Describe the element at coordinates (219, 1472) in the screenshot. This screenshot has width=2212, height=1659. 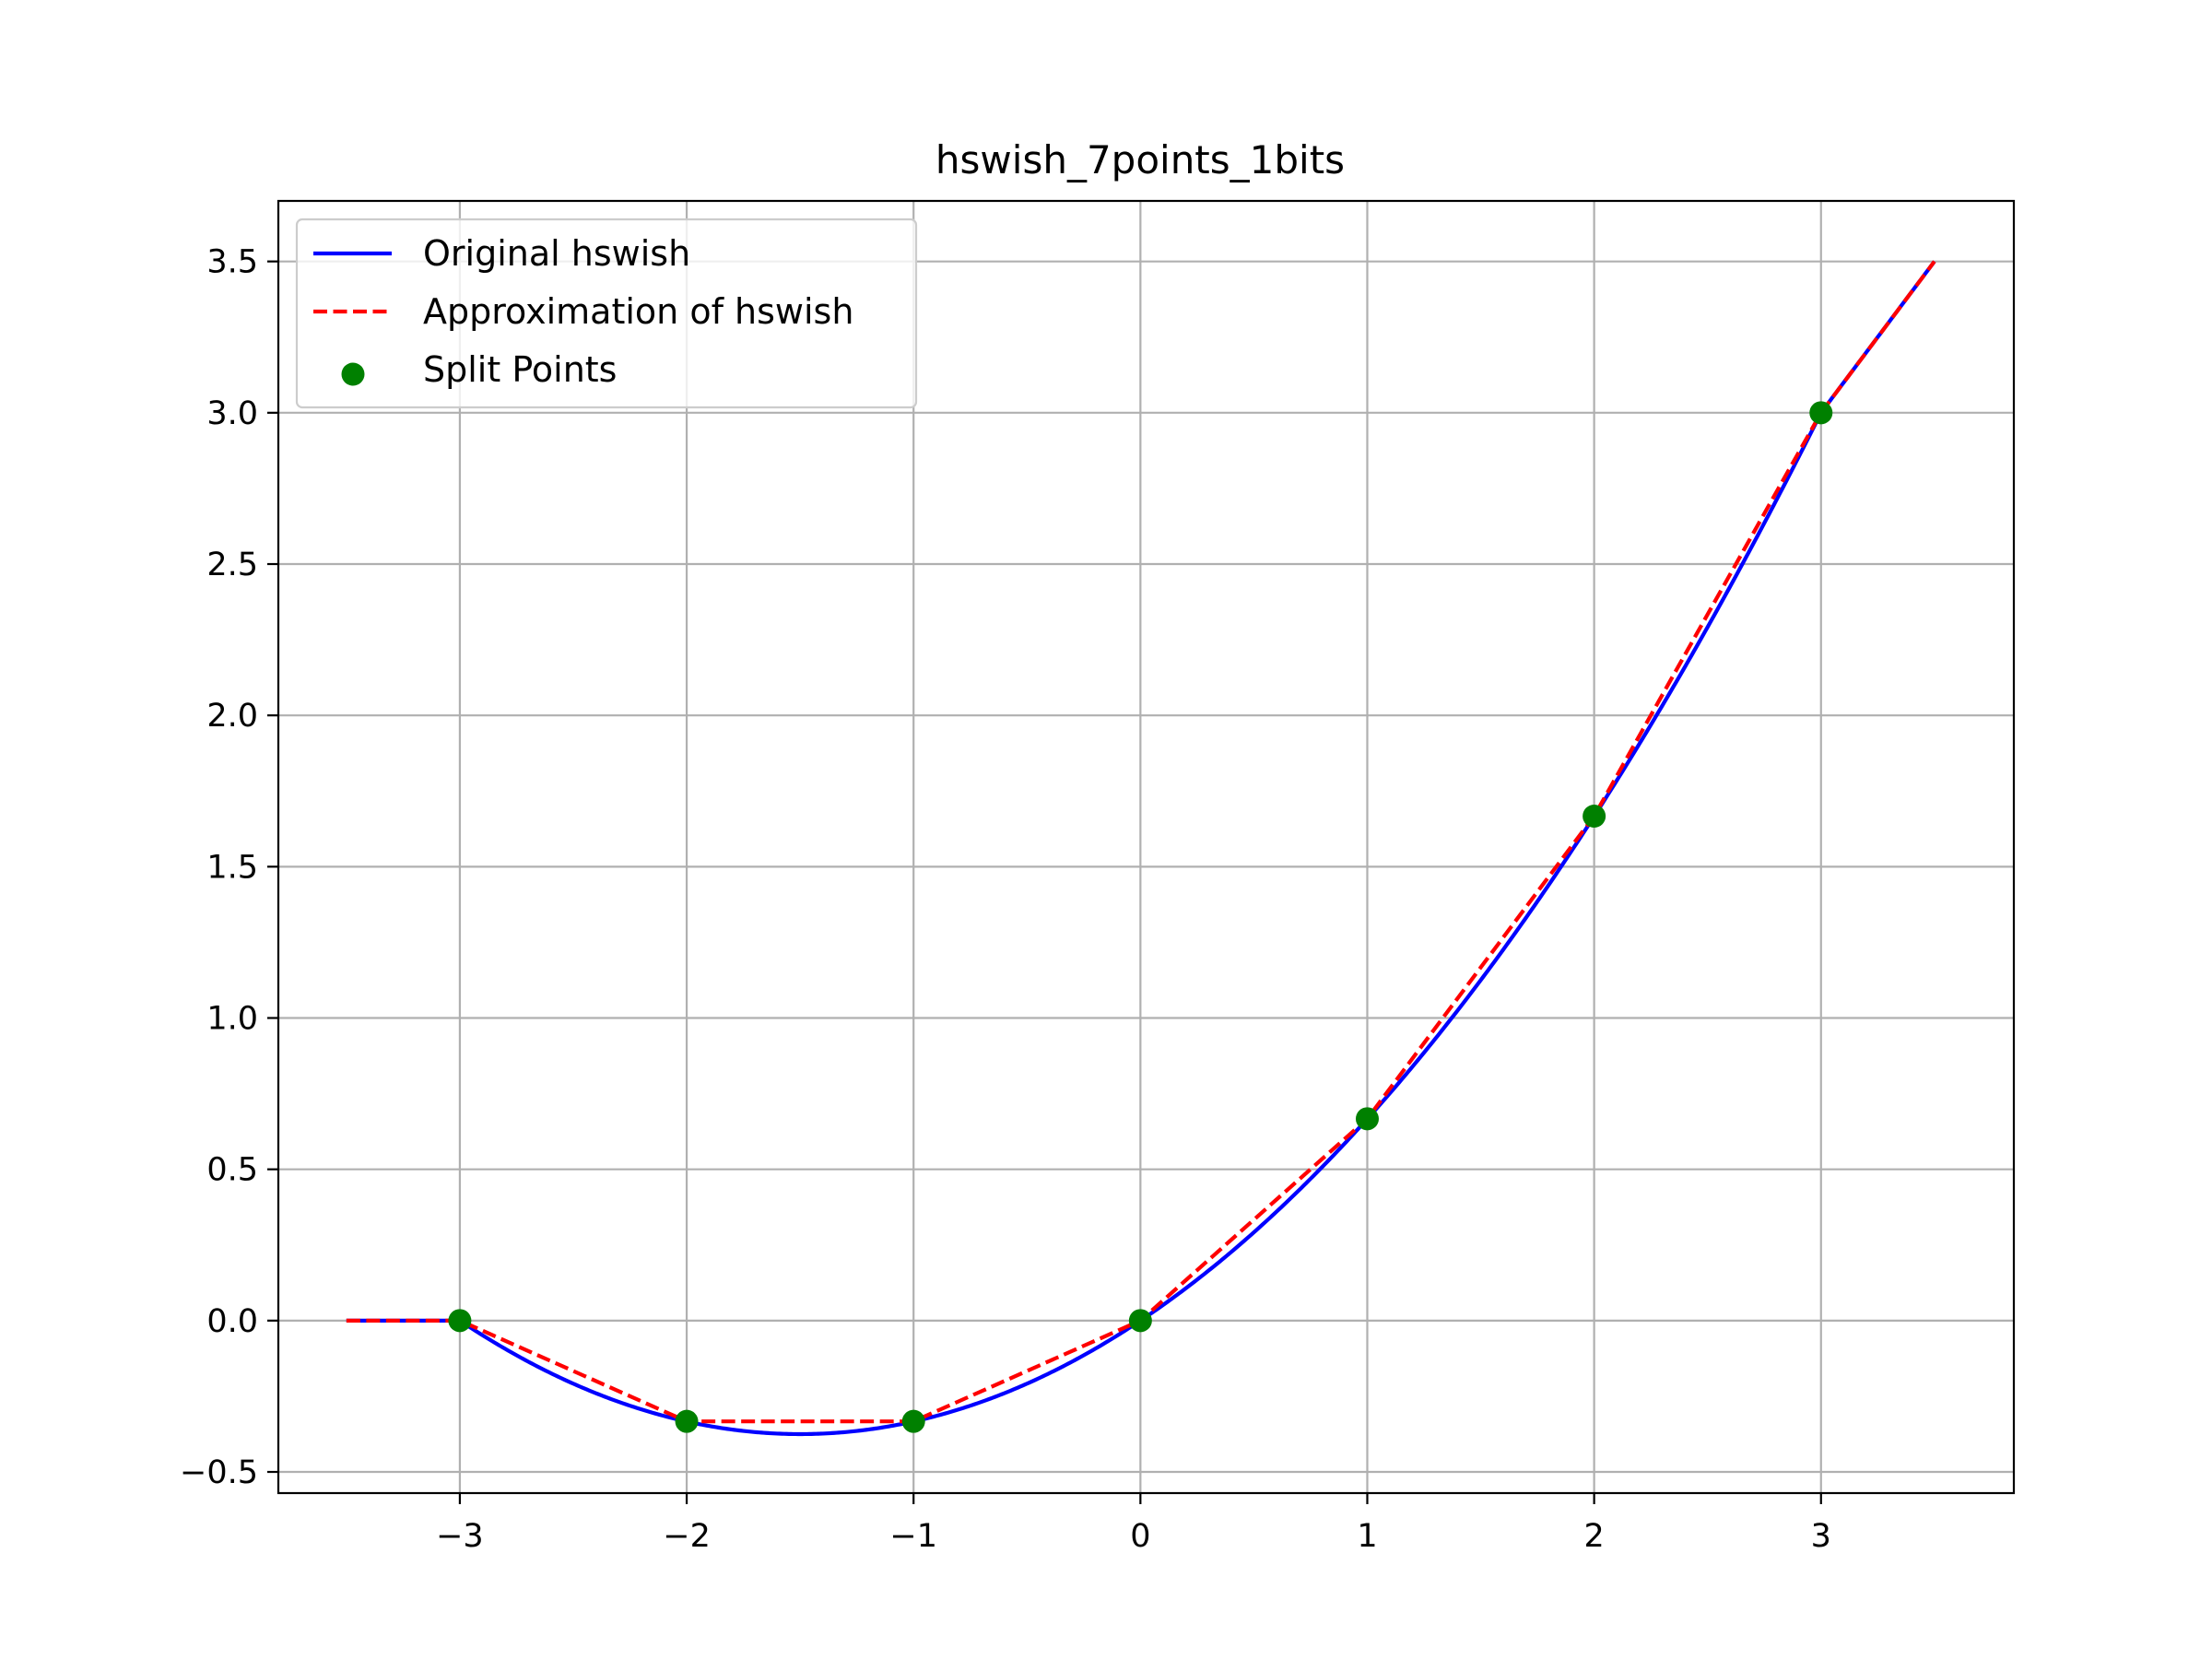
I see `y-tick-label: −0.5` at that location.